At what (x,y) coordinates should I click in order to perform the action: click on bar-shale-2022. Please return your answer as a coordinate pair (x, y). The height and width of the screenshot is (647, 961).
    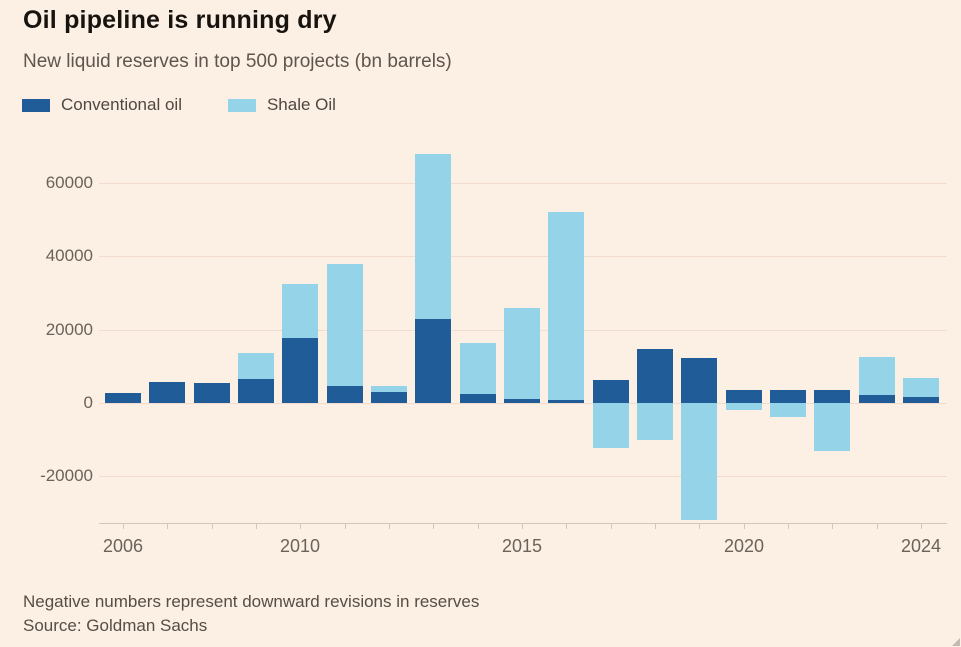
    Looking at the image, I should click on (832, 427).